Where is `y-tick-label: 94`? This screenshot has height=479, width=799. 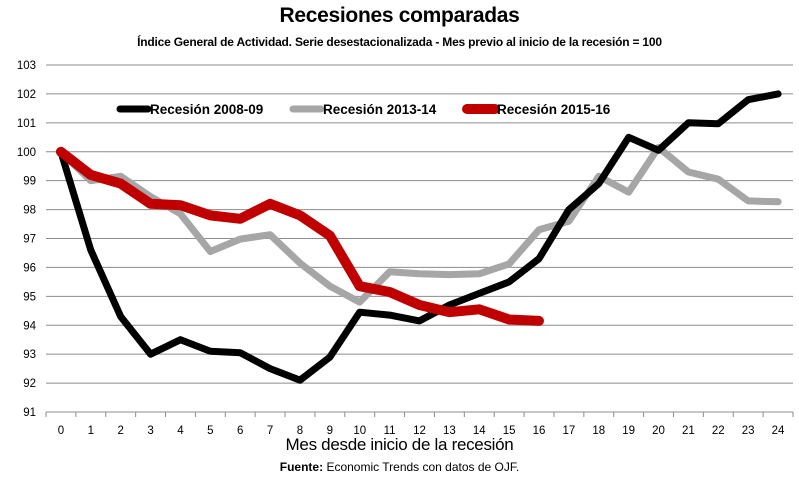
y-tick-label: 94 is located at coordinates (29, 326).